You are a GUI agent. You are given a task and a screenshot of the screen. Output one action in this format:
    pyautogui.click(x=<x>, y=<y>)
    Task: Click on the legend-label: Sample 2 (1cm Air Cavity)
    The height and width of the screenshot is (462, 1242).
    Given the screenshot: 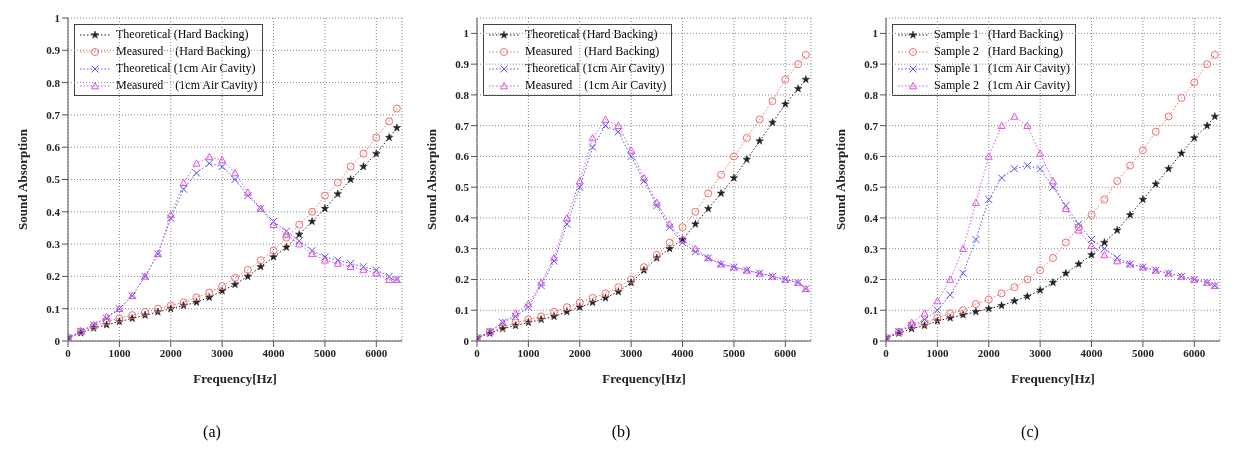 What is the action you would take?
    pyautogui.click(x=1002, y=85)
    